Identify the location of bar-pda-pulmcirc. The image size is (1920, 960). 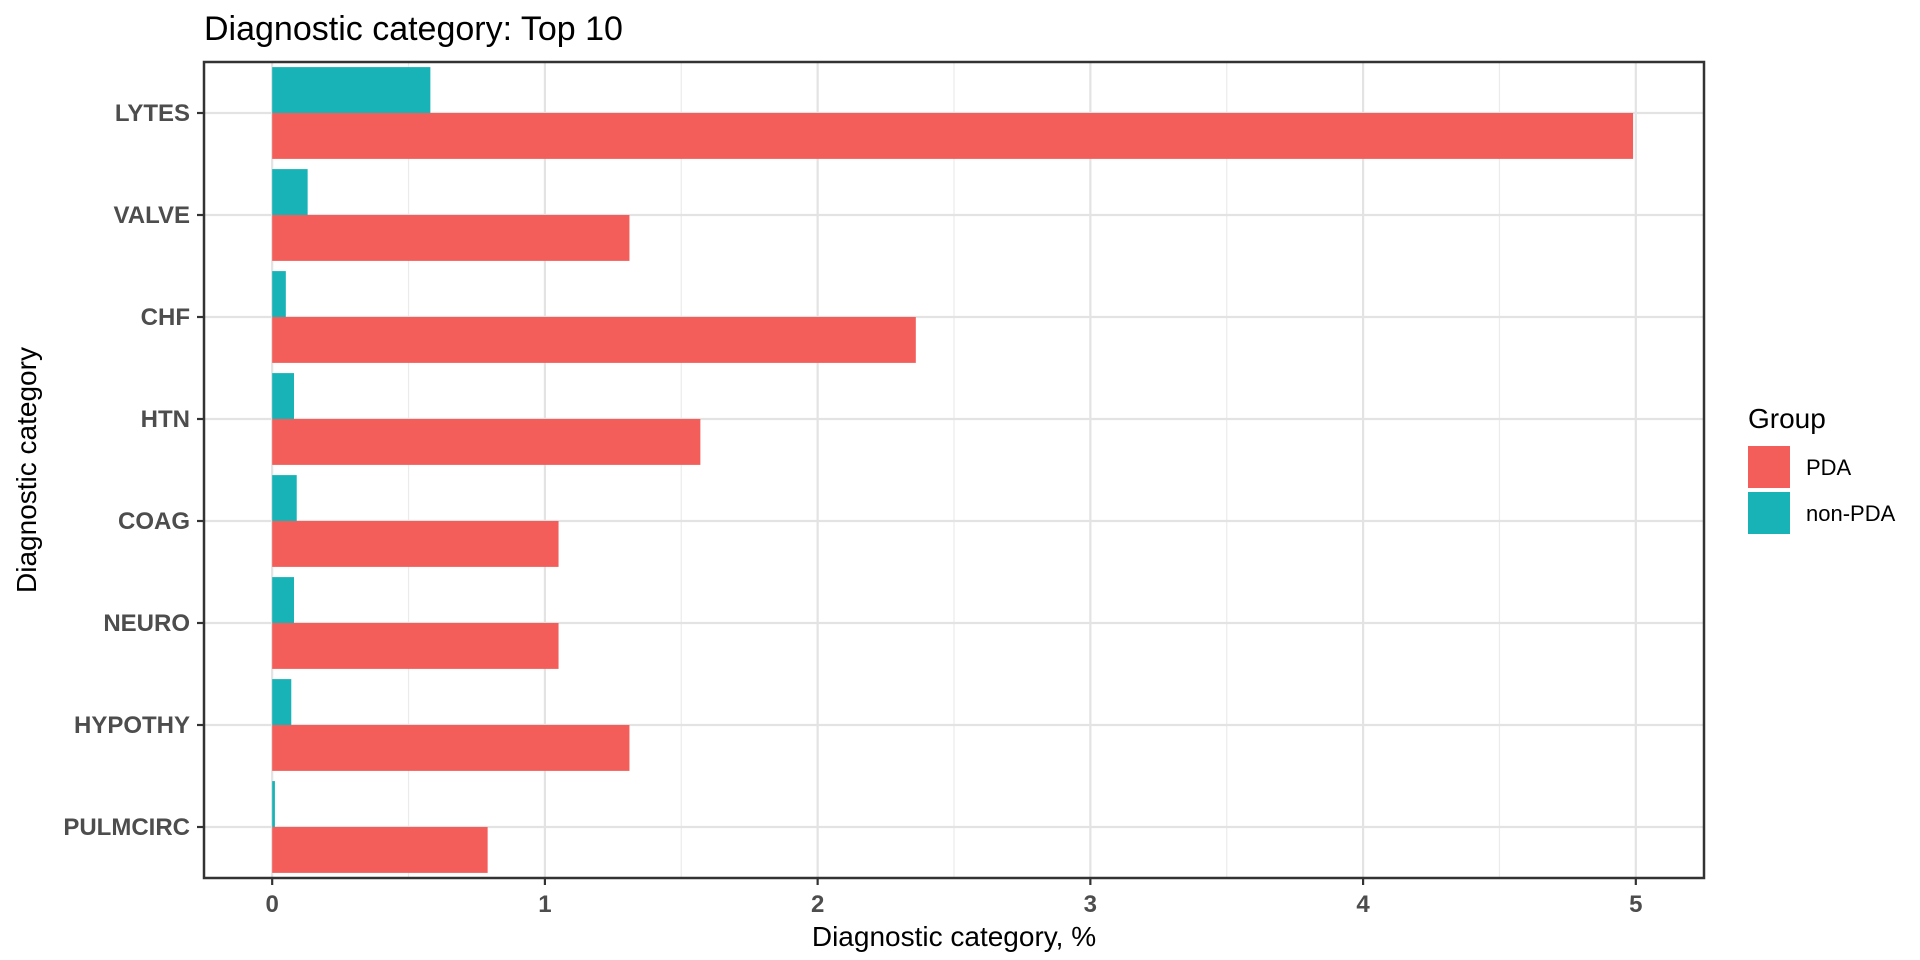
(380, 850).